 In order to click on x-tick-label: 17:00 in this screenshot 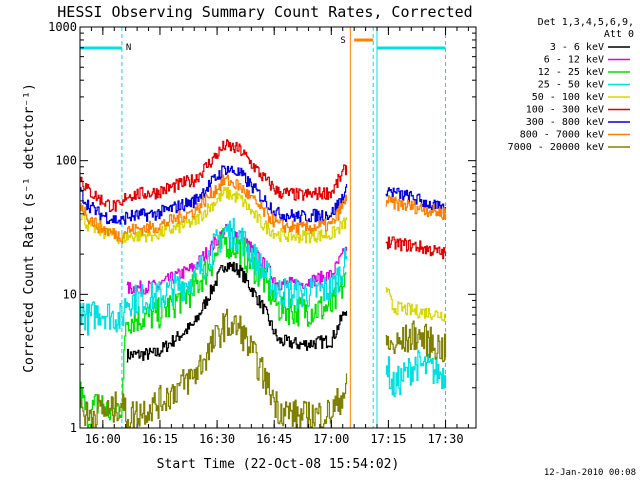, I will do `click(331, 439)`.